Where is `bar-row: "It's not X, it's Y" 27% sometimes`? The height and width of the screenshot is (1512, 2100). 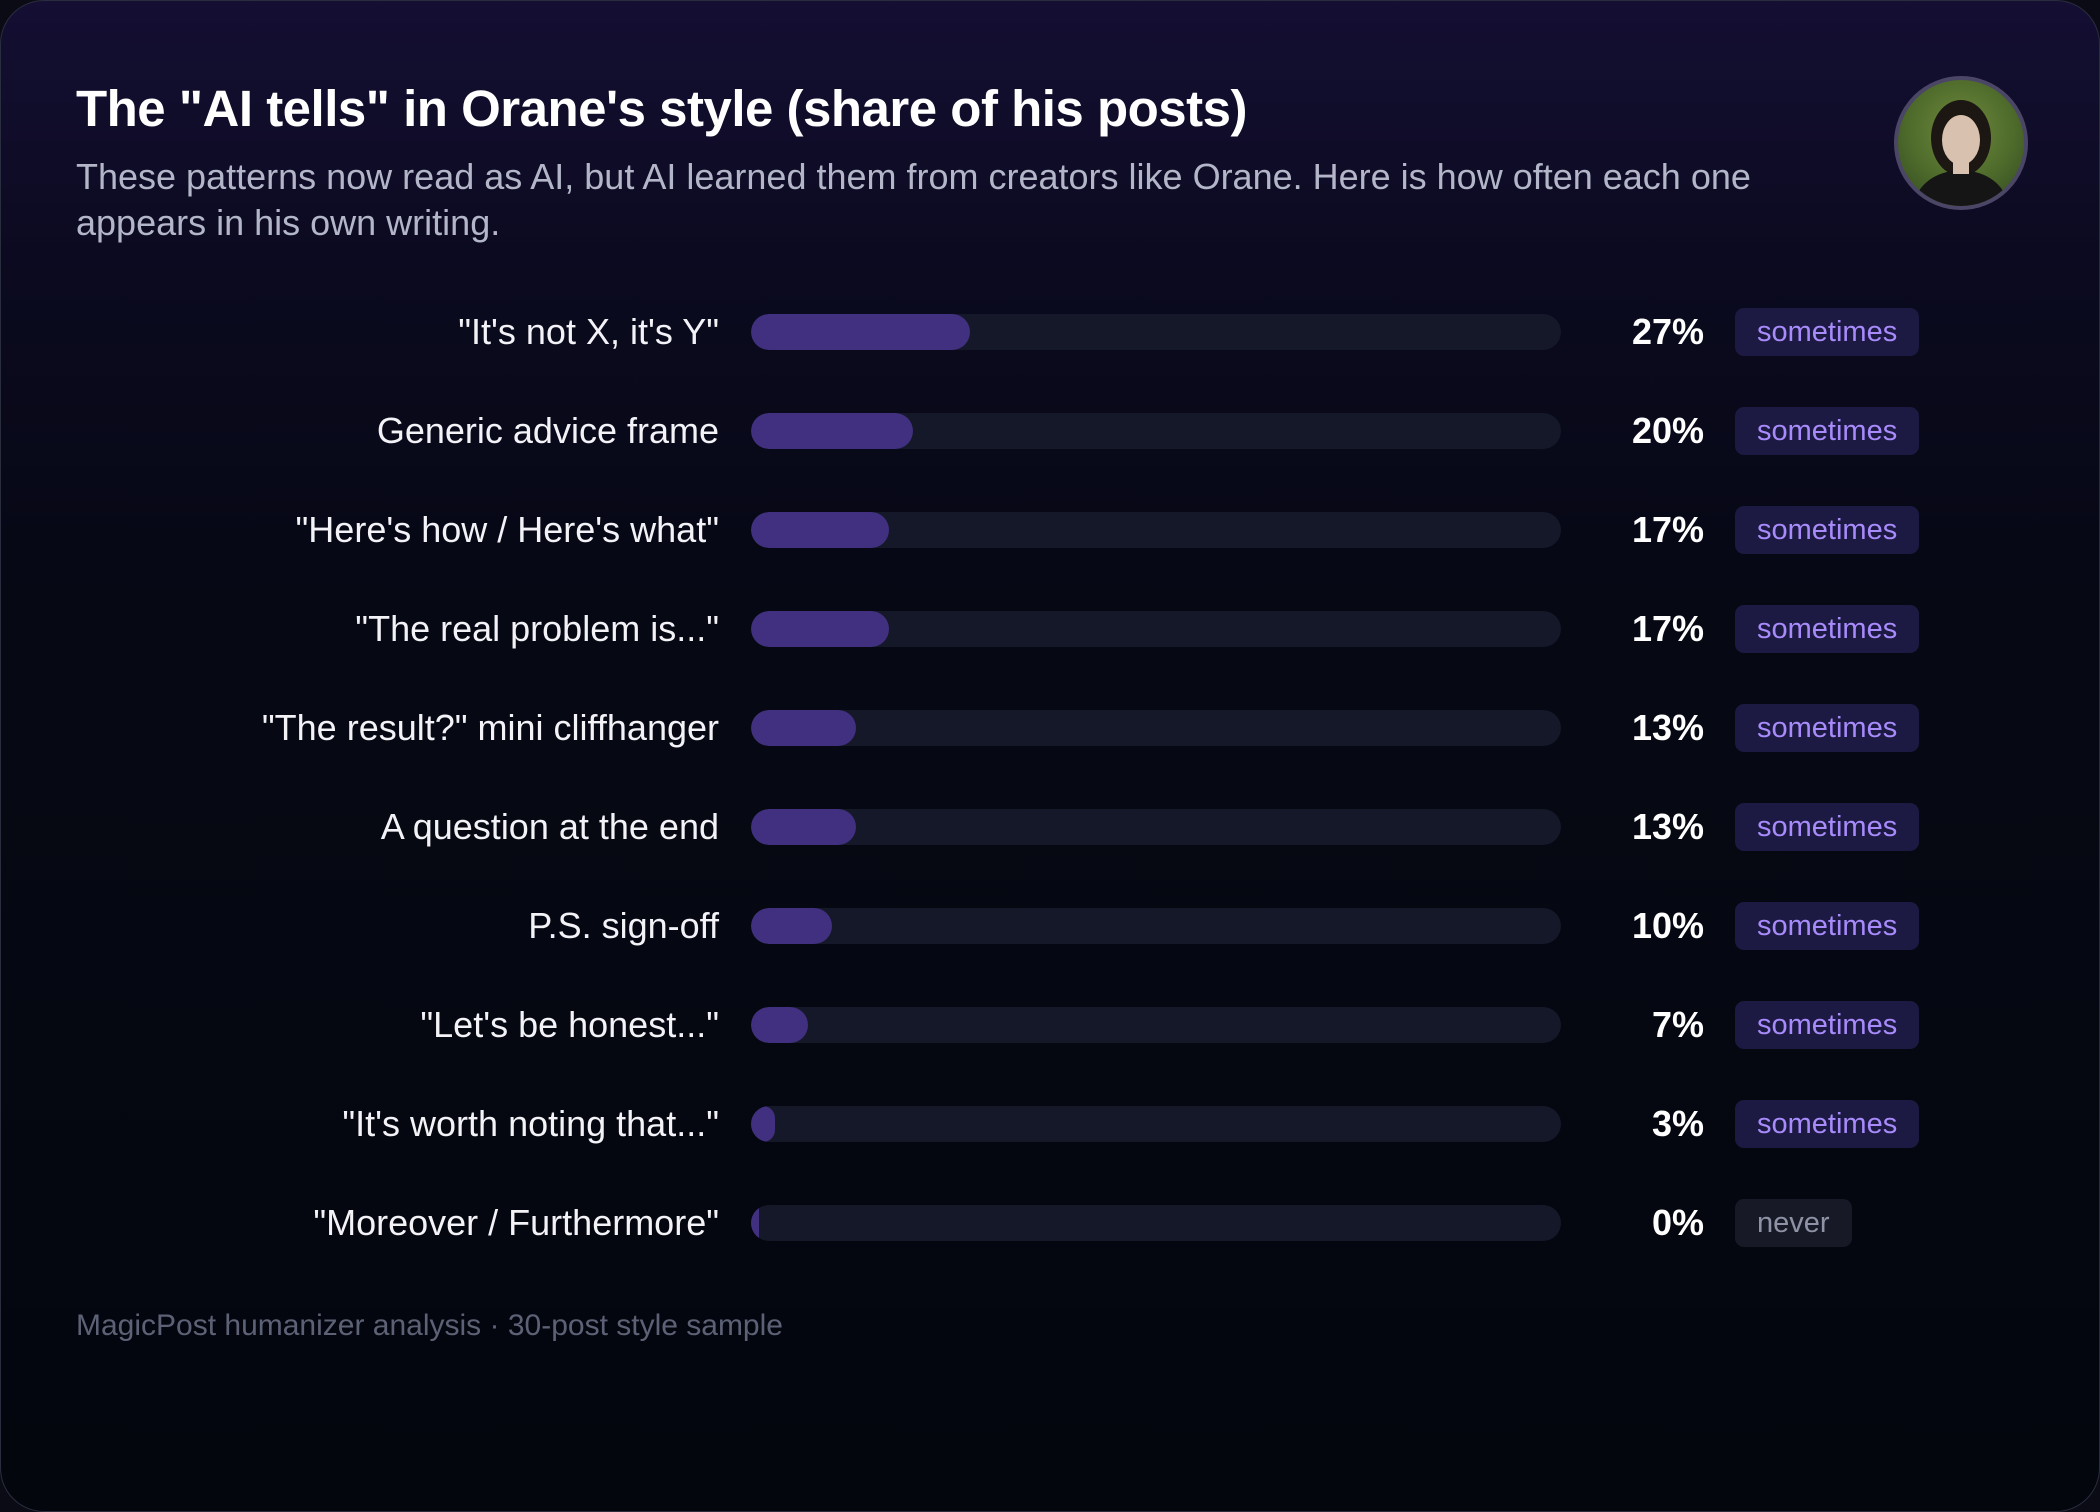 bar-row: "It's not X, it's Y" 27% sometimes is located at coordinates (1050, 332).